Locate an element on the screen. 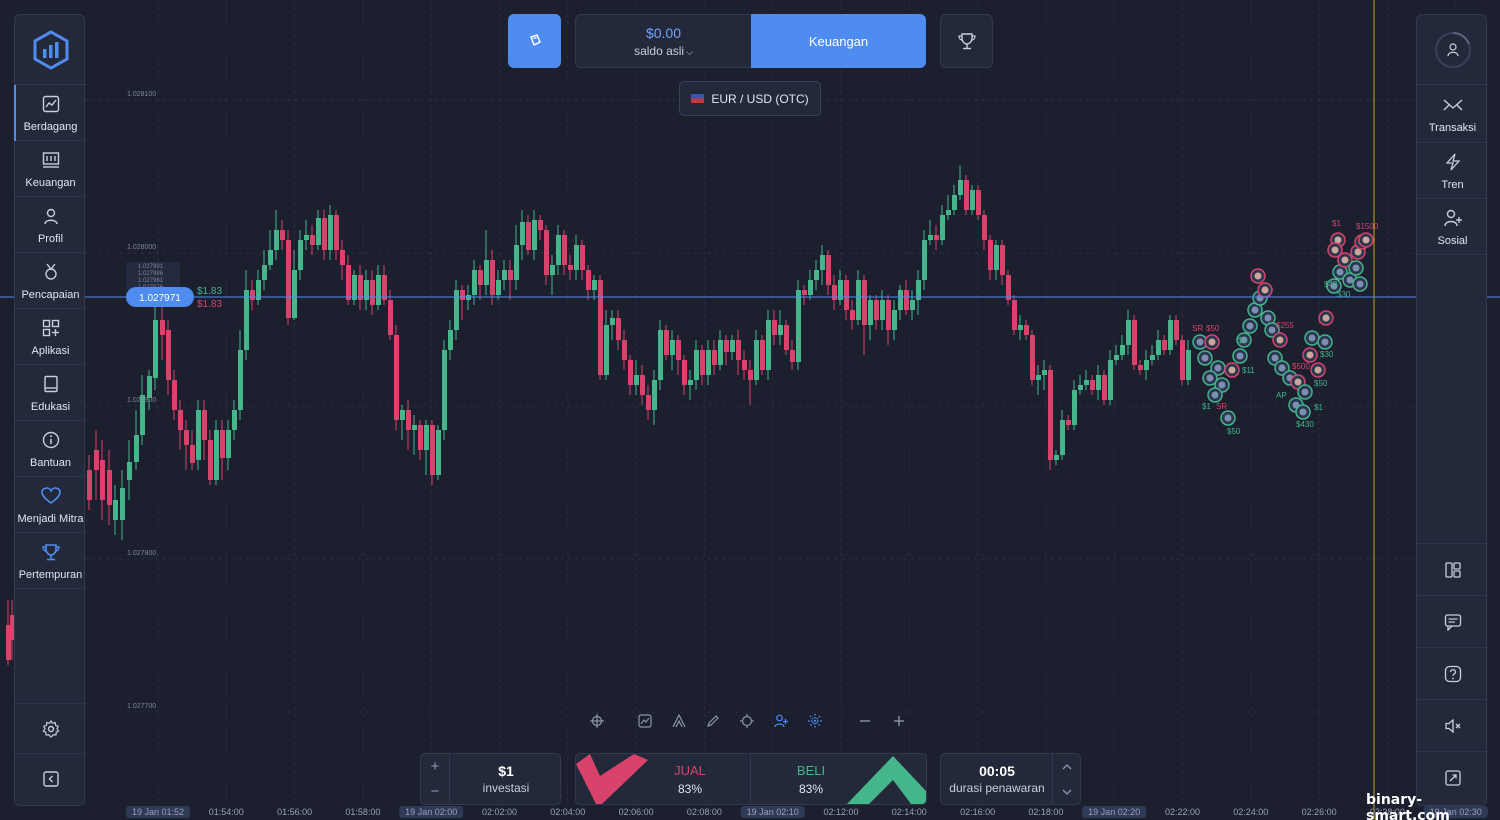 This screenshot has width=1500, height=820. nav-keuangan: Keuangan is located at coordinates (50, 169).